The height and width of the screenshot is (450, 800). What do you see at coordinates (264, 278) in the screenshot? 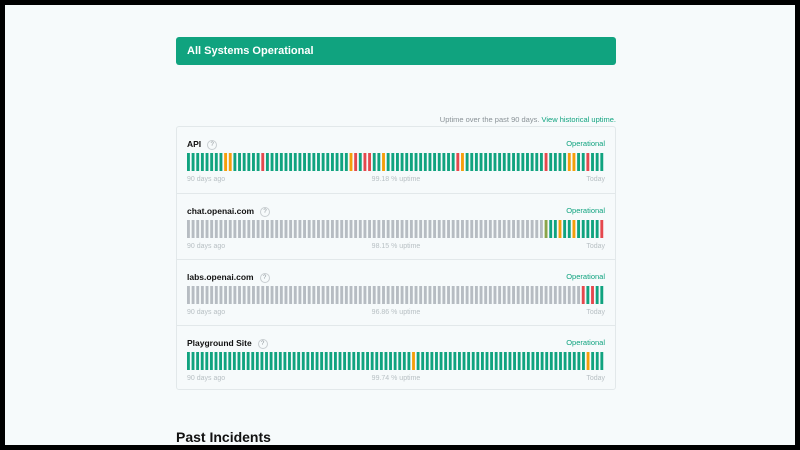
I see `help-icon: ?` at bounding box center [264, 278].